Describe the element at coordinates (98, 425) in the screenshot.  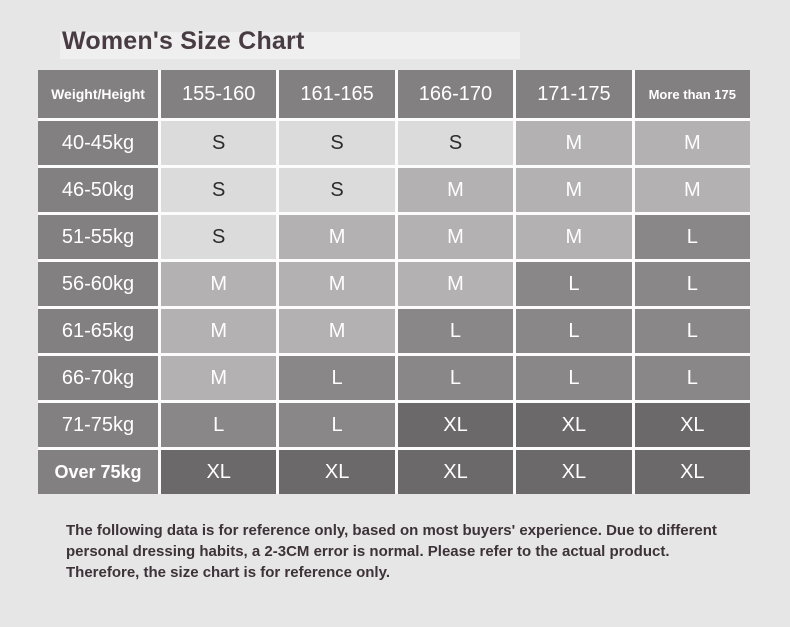
I see `row-label: 71-75kg` at that location.